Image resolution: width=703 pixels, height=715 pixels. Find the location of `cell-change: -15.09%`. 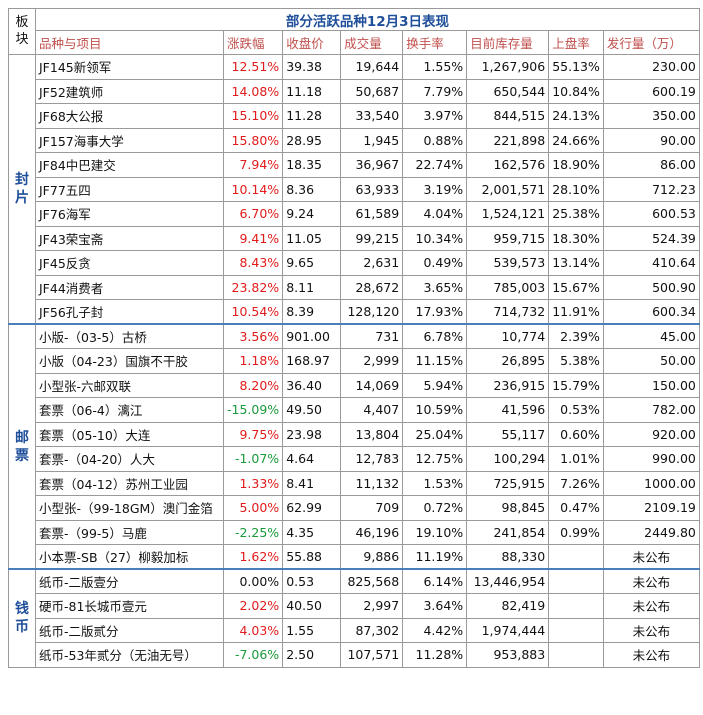

cell-change: -15.09% is located at coordinates (253, 410).